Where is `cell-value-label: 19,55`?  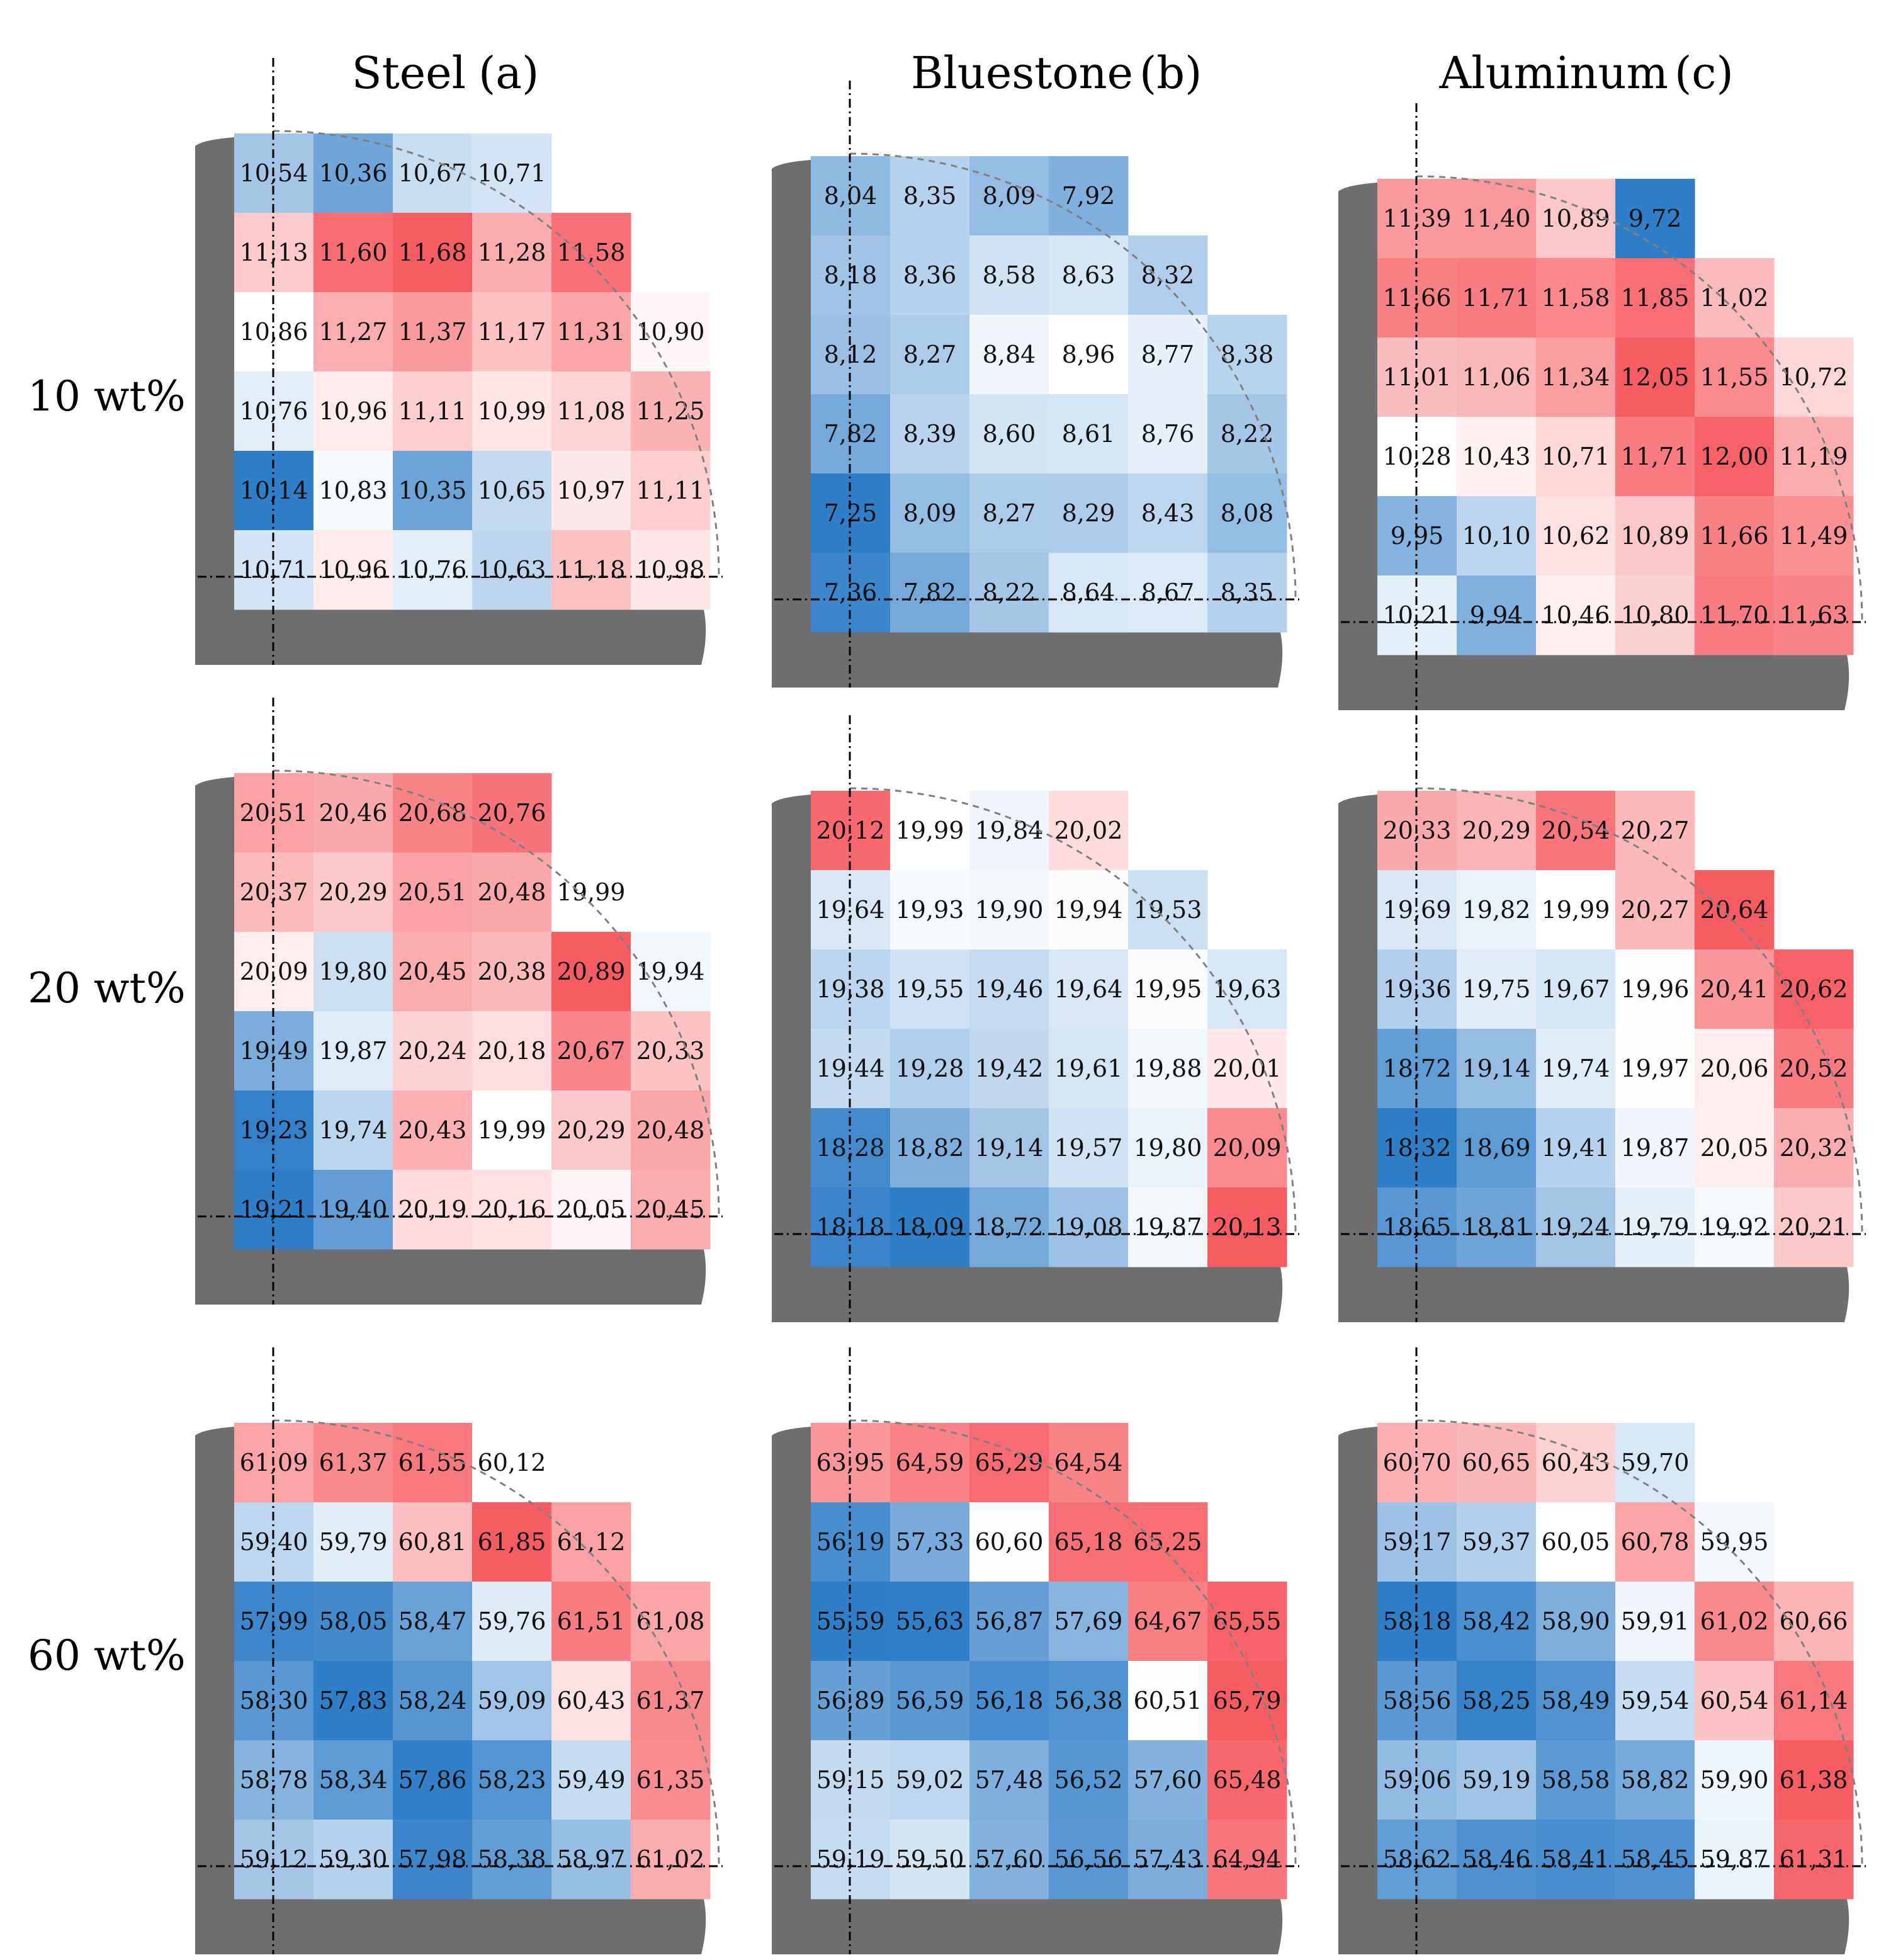
cell-value-label: 19,55 is located at coordinates (930, 989).